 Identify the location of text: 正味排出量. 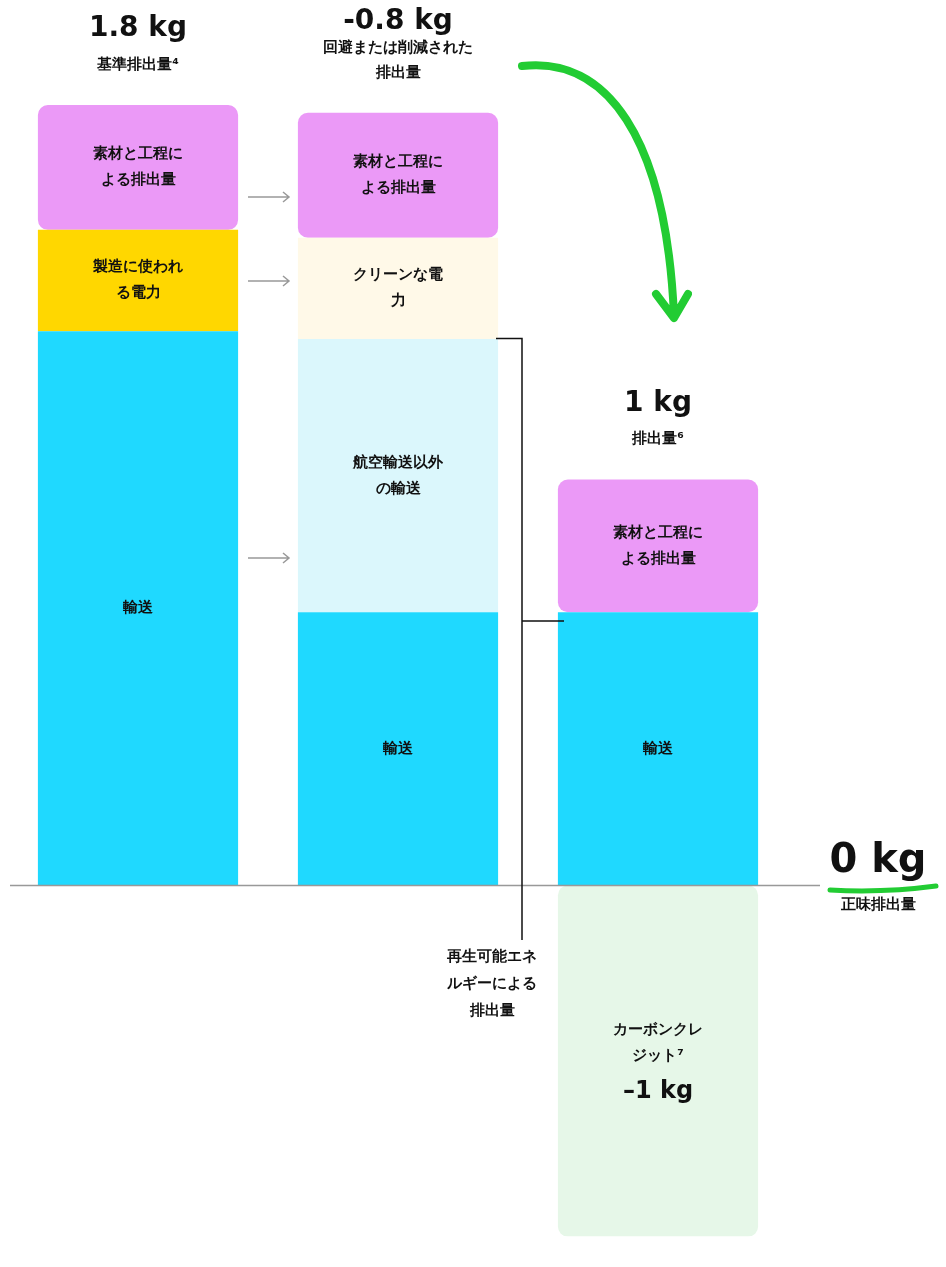
(877, 904).